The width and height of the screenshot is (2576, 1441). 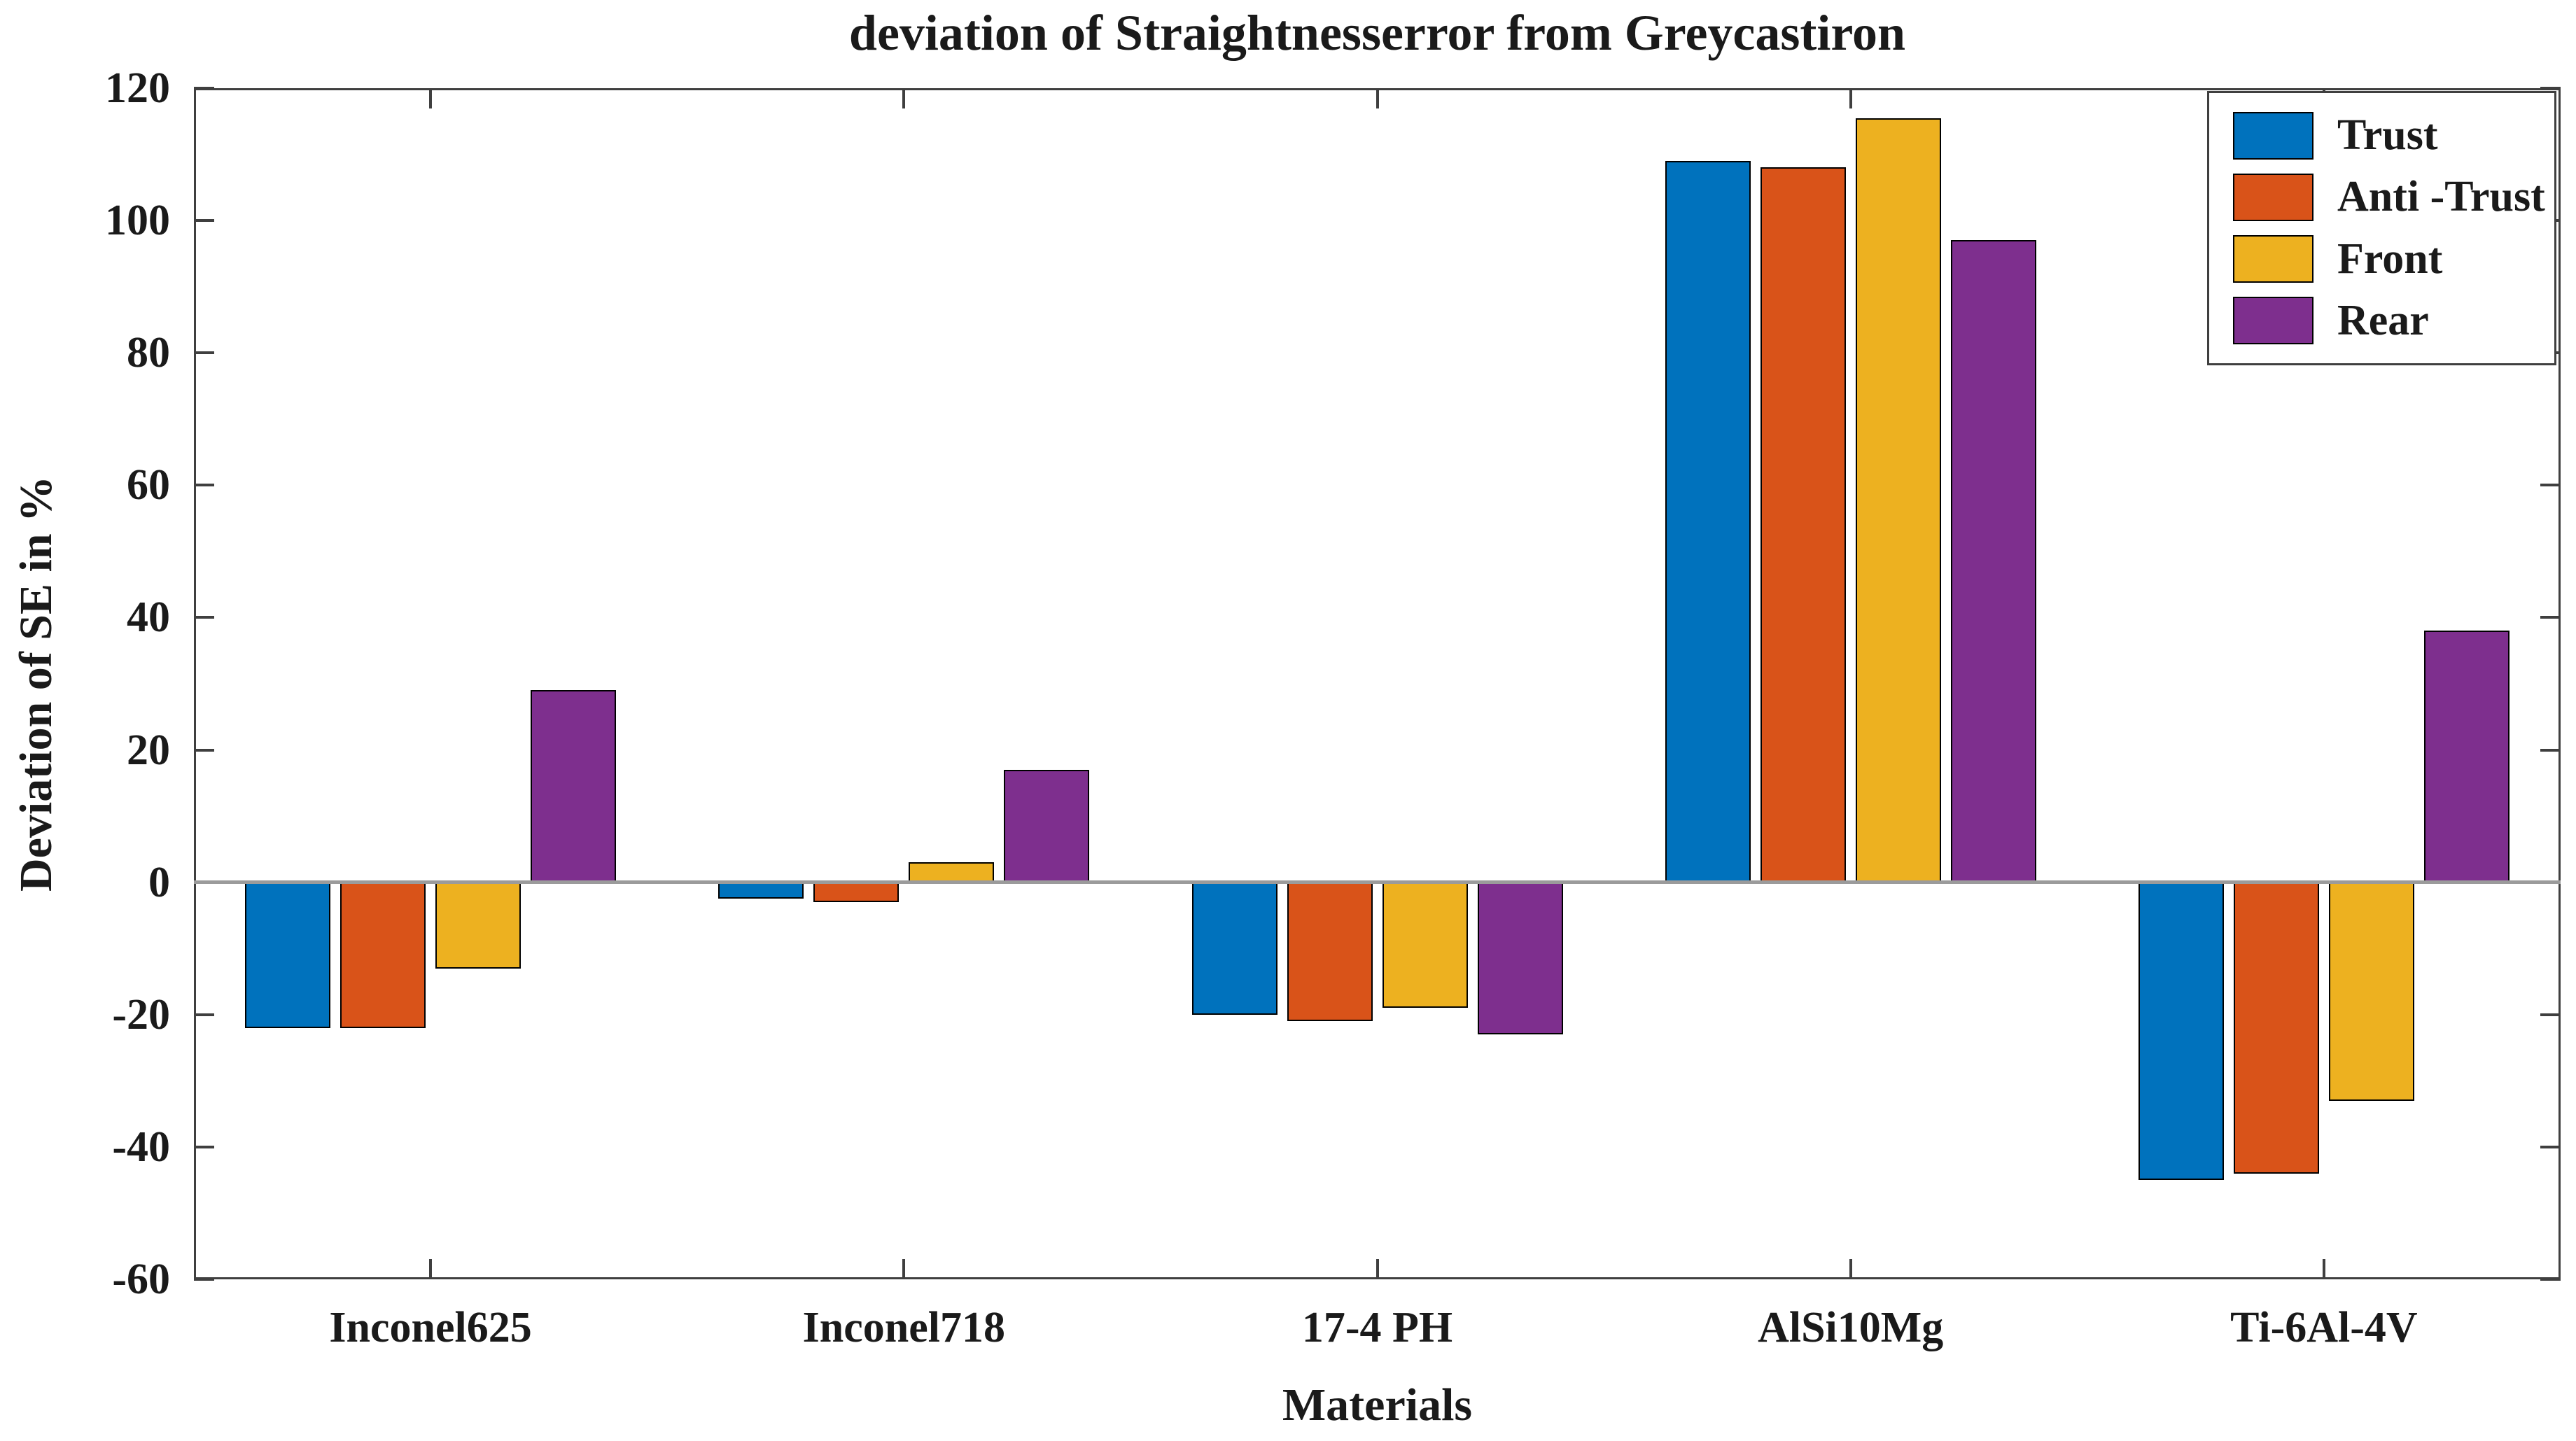 I want to click on legend-swatch-trust, so click(x=2273, y=135).